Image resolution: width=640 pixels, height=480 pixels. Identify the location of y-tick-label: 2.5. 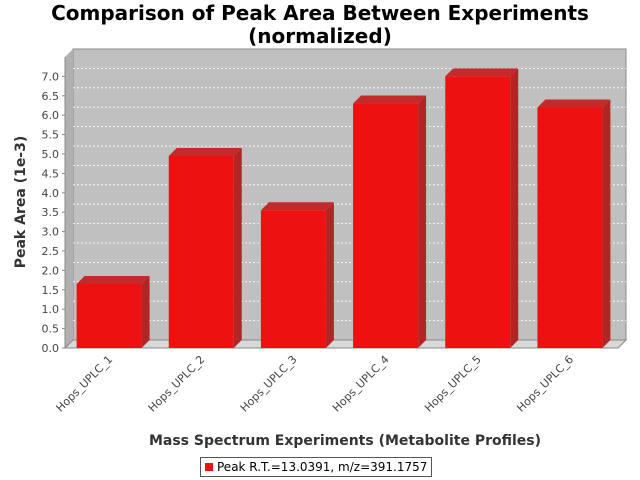
(51, 251).